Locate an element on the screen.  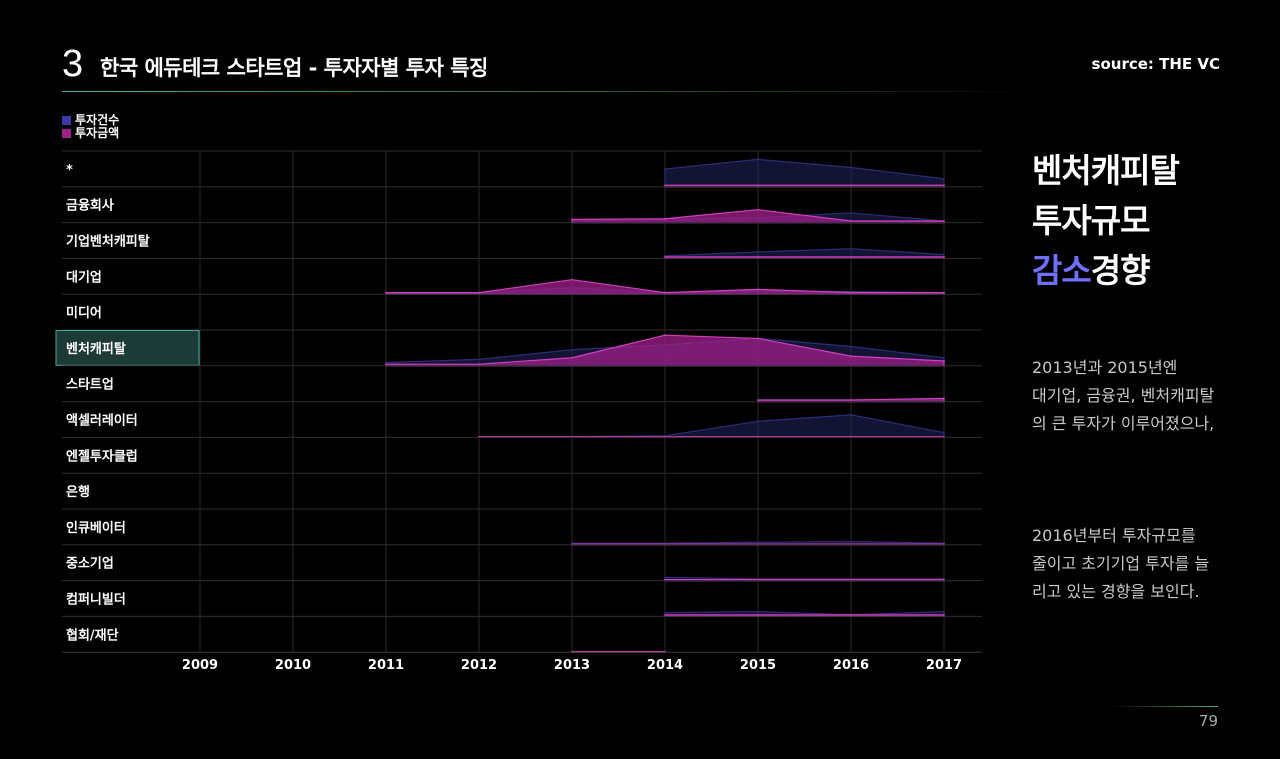
row-label: 액셀러레이터 is located at coordinates (102, 421).